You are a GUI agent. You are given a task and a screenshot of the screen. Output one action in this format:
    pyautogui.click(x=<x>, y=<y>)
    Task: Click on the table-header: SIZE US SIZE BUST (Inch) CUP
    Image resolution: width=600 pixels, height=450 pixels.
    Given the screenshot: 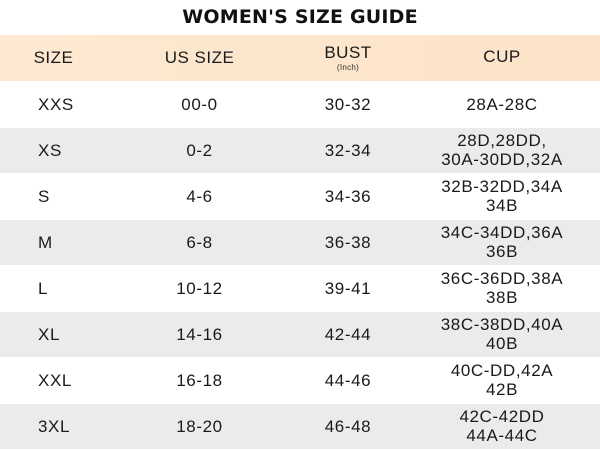 What is the action you would take?
    pyautogui.click(x=300, y=58)
    